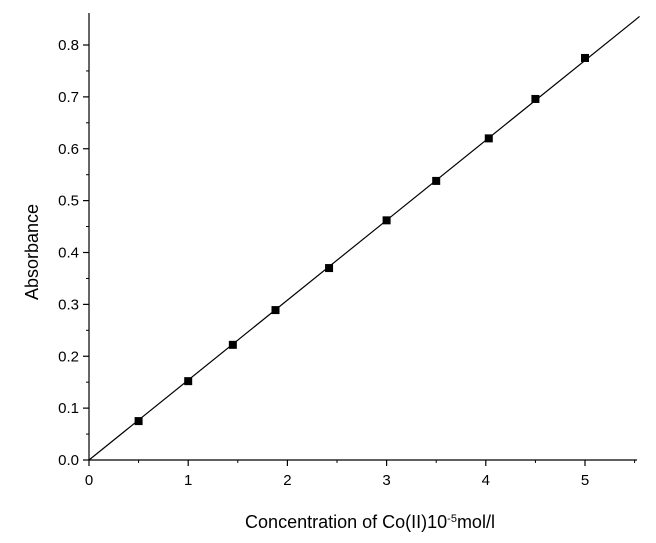 The width and height of the screenshot is (656, 543). Describe the element at coordinates (346, 522) in the screenshot. I see `x-axis-title-main: Concentration of Co(II)10` at that location.